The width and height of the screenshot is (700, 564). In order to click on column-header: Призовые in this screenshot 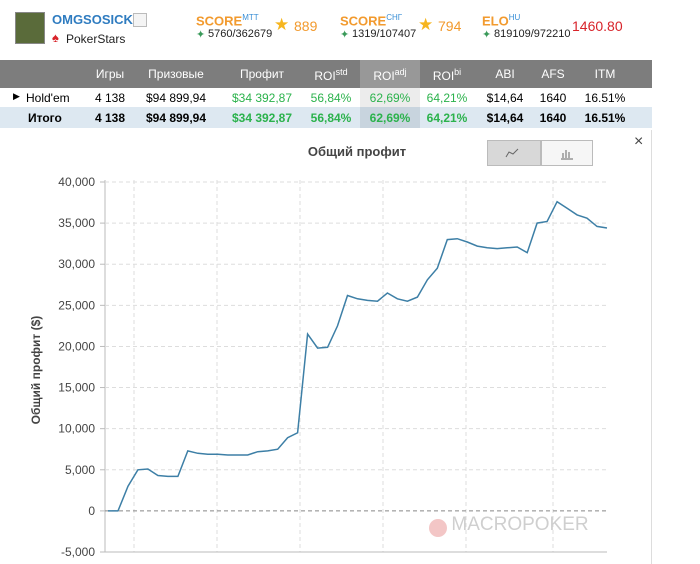, I will do `click(176, 74)`.